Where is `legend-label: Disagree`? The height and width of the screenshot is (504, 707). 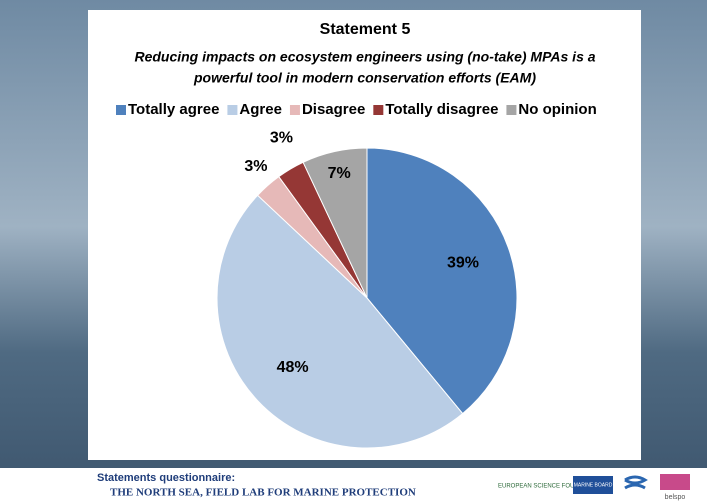 legend-label: Disagree is located at coordinates (333, 109).